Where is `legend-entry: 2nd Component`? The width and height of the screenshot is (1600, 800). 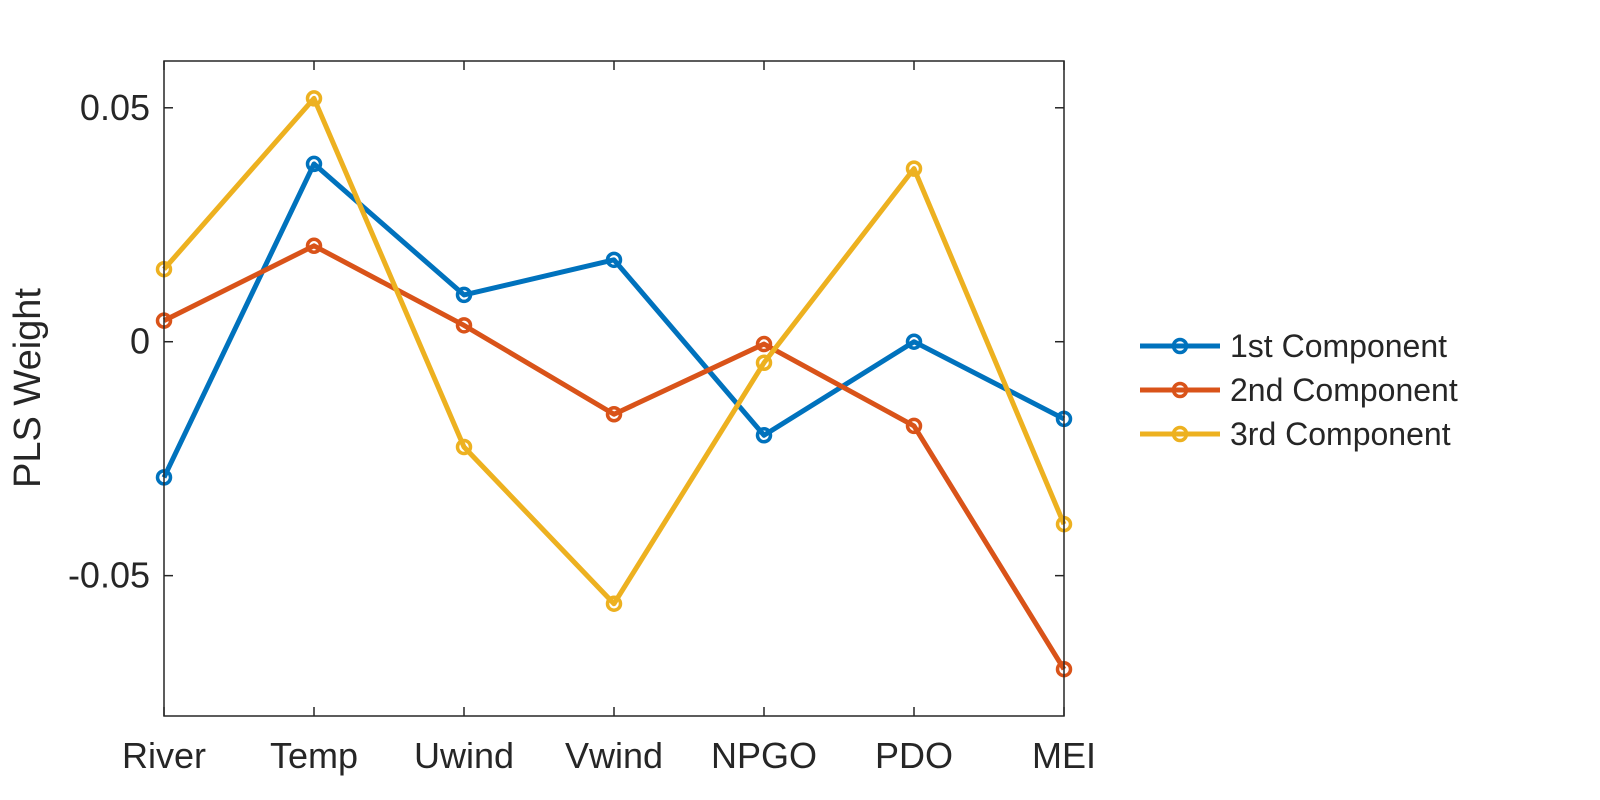 legend-entry: 2nd Component is located at coordinates (1299, 390).